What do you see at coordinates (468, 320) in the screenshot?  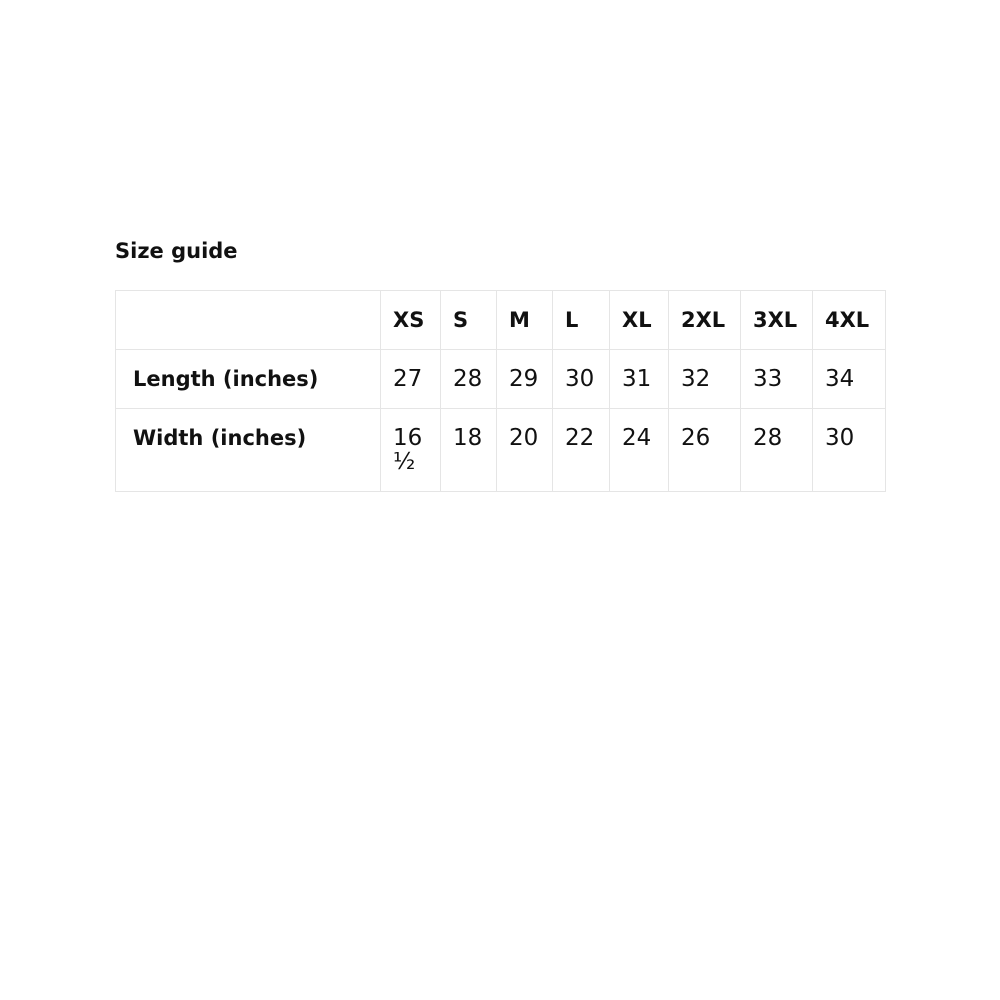 I see `size-column-header-s: S` at bounding box center [468, 320].